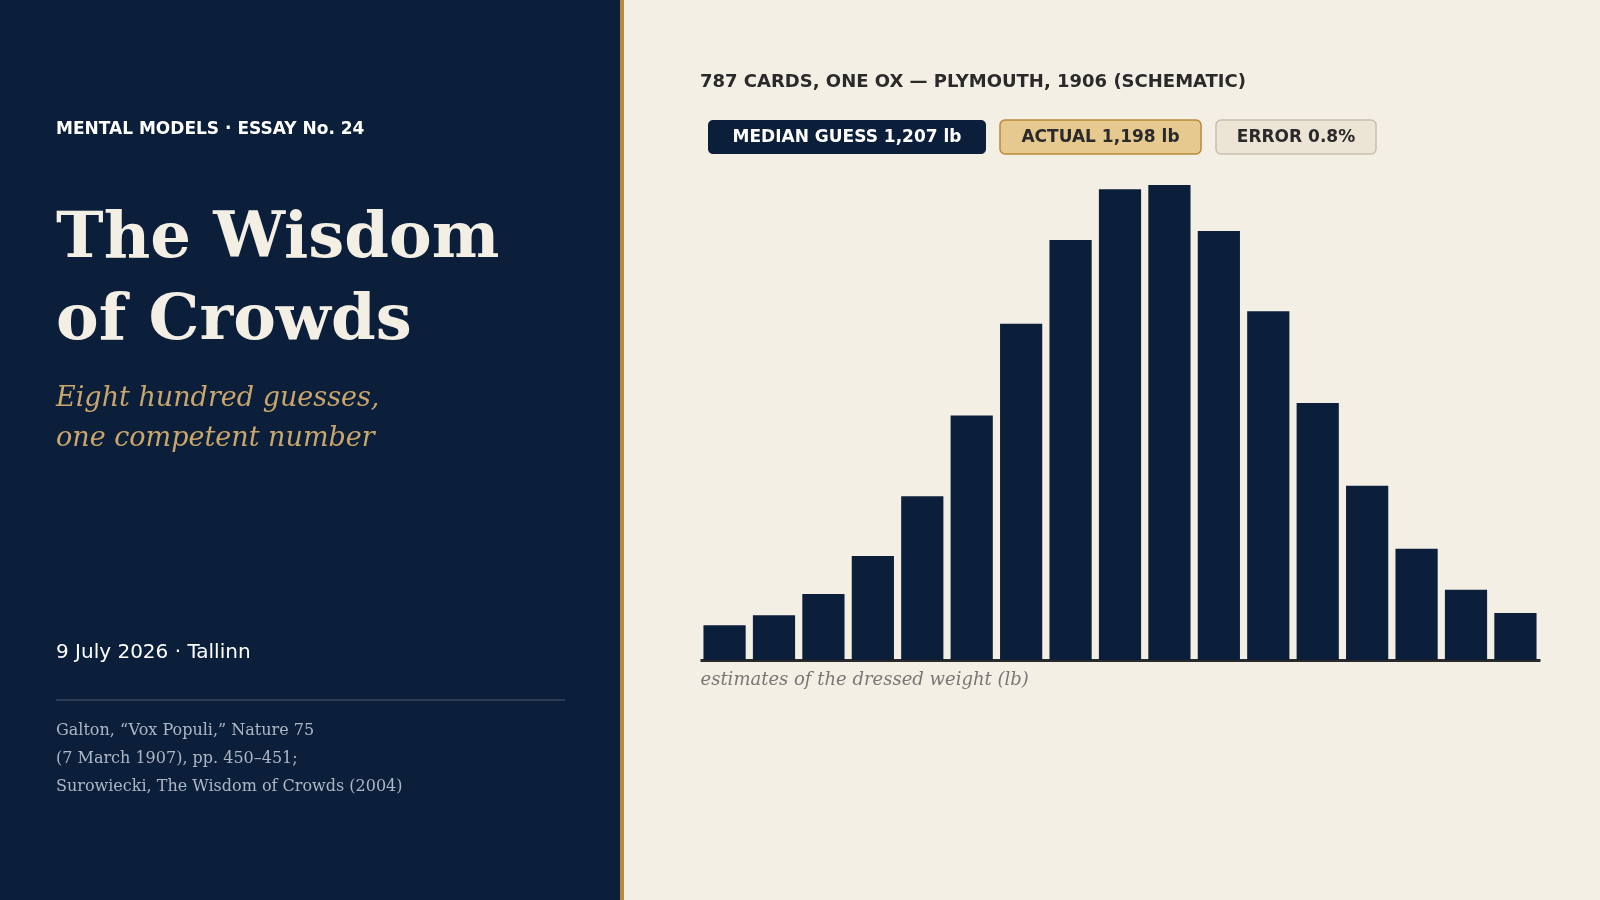 The height and width of the screenshot is (900, 1600). Describe the element at coordinates (217, 416) in the screenshot. I see `text: Eight hundred guesses, one competent number` at that location.